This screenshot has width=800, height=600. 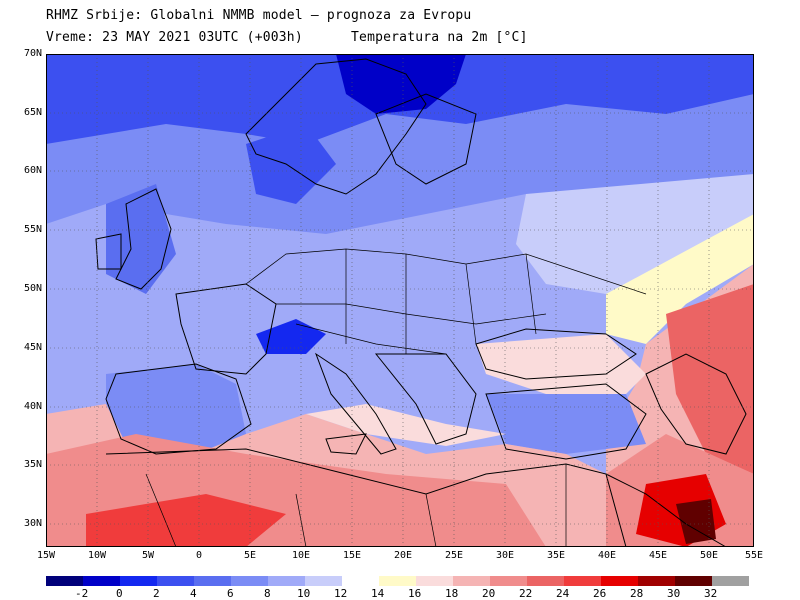 I want to click on latitude-label: 30N, so click(x=32, y=523).